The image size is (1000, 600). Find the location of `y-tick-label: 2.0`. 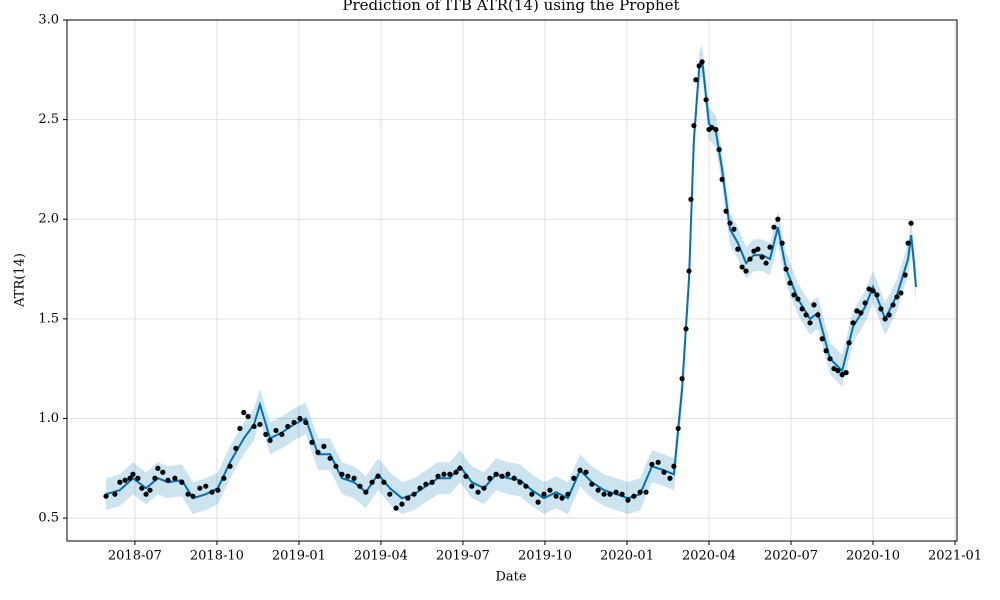

y-tick-label: 2.0 is located at coordinates (48, 219).